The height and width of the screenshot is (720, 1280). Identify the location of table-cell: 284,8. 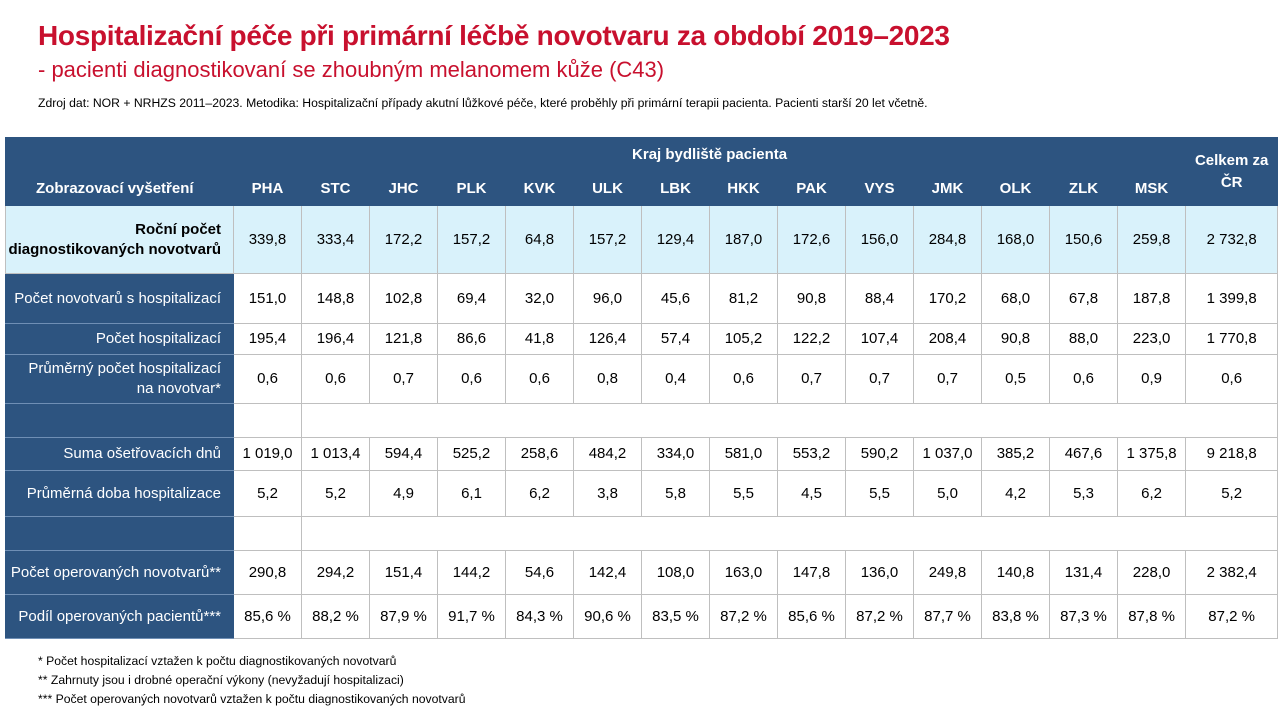
(947, 239).